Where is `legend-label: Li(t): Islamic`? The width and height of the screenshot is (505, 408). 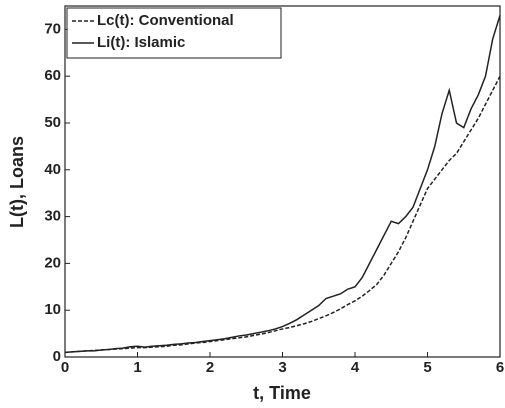
legend-label: Li(t): Islamic is located at coordinates (141, 42).